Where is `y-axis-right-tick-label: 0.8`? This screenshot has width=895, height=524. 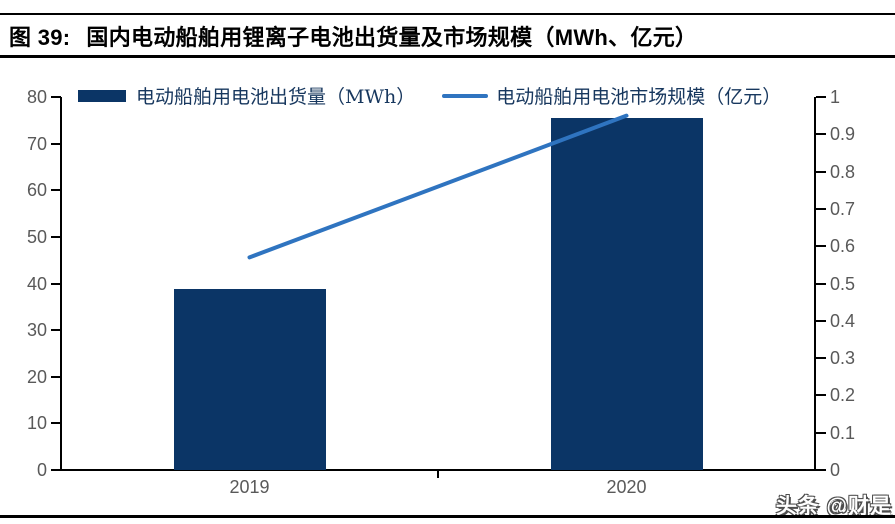 y-axis-right-tick-label: 0.8 is located at coordinates (843, 171).